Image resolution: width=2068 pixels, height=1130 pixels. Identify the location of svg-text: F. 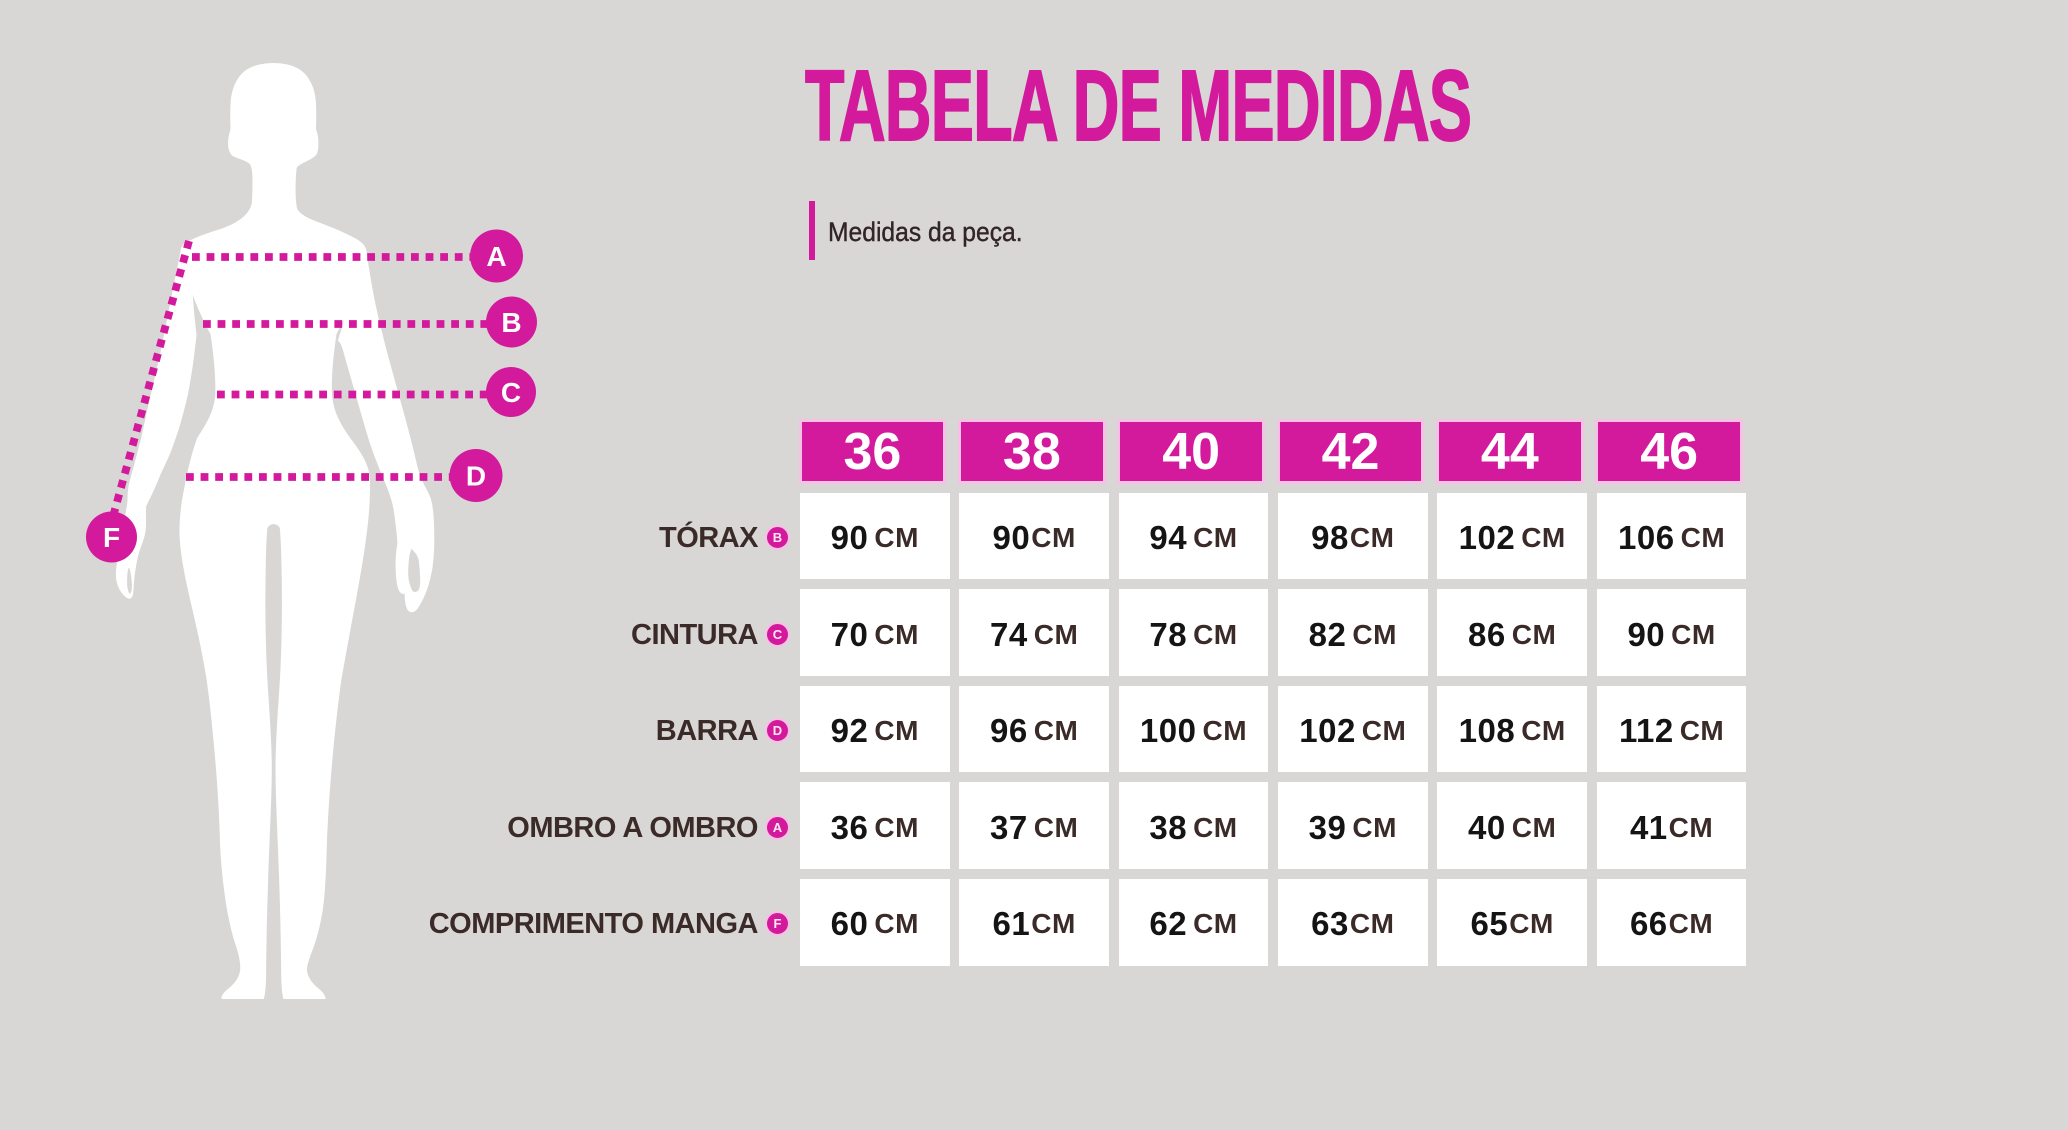
(111, 537).